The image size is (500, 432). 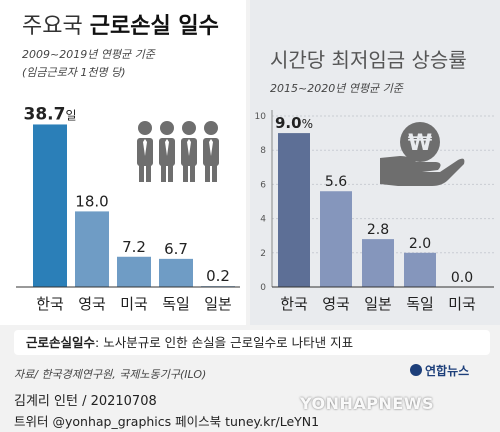 What do you see at coordinates (420, 244) in the screenshot?
I see `right-value-label-3: 2.0` at bounding box center [420, 244].